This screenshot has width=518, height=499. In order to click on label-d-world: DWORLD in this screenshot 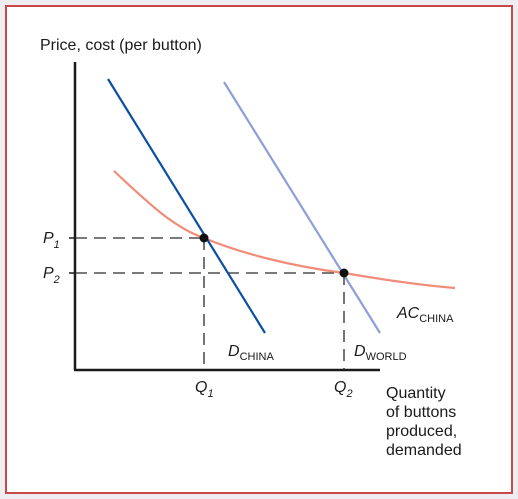, I will do `click(380, 353)`.